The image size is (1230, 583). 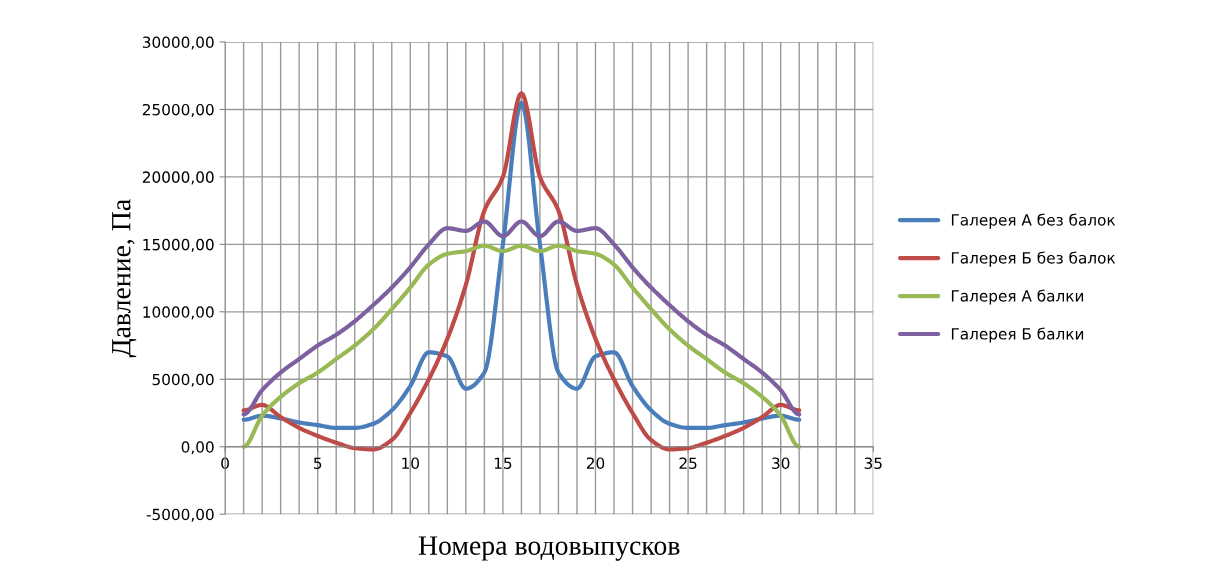 What do you see at coordinates (1033, 259) in the screenshot?
I see `legend-label: Галерея Б без балок` at bounding box center [1033, 259].